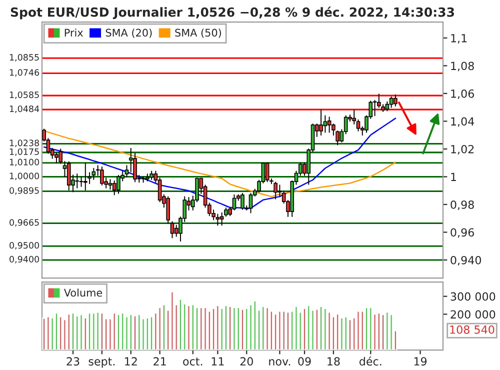 This screenshot has height=370, width=500. What do you see at coordinates (25, 162) in the screenshot?
I see `ref-line-label: 1,0100` at bounding box center [25, 162].